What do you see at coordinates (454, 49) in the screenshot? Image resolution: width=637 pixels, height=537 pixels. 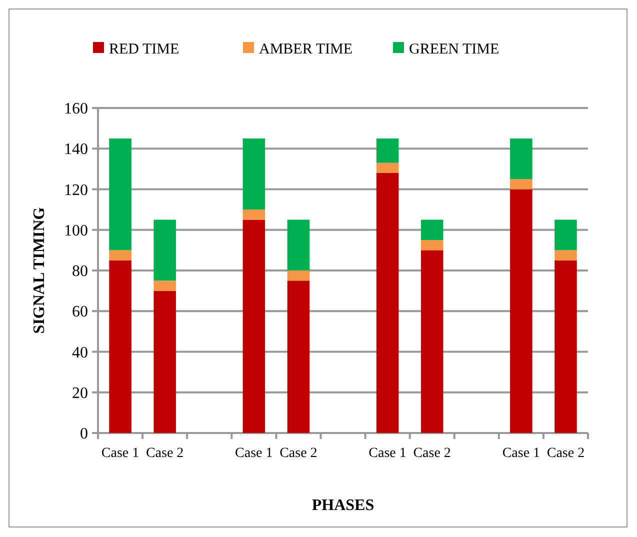 I see `legend-label: GREEN TIME` at bounding box center [454, 49].